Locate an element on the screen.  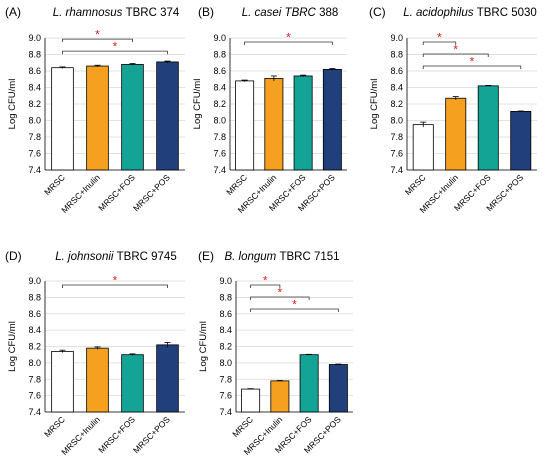
title-strain: TBRC 9745 is located at coordinates (147, 257).